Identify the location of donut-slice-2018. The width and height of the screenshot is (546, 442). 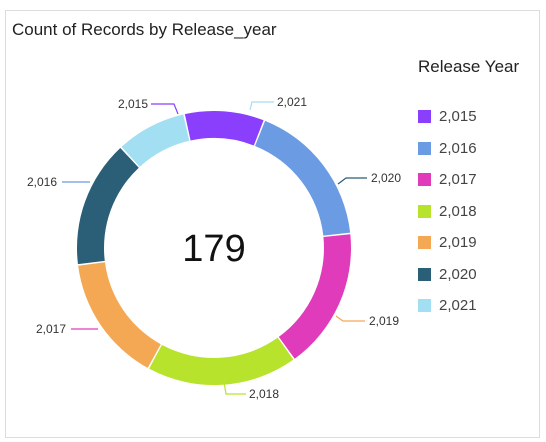
(221, 361).